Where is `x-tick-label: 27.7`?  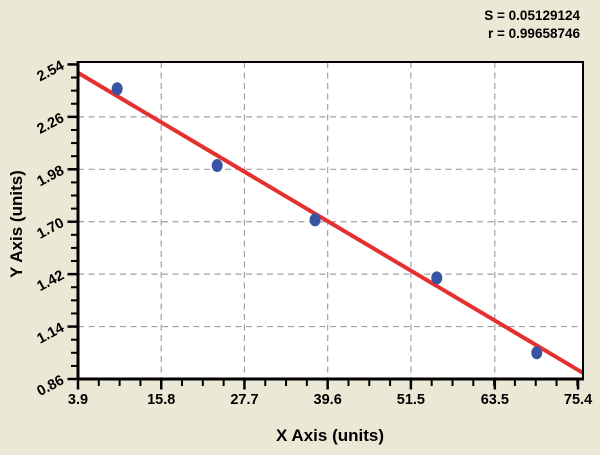
x-tick-label: 27.7 is located at coordinates (244, 400).